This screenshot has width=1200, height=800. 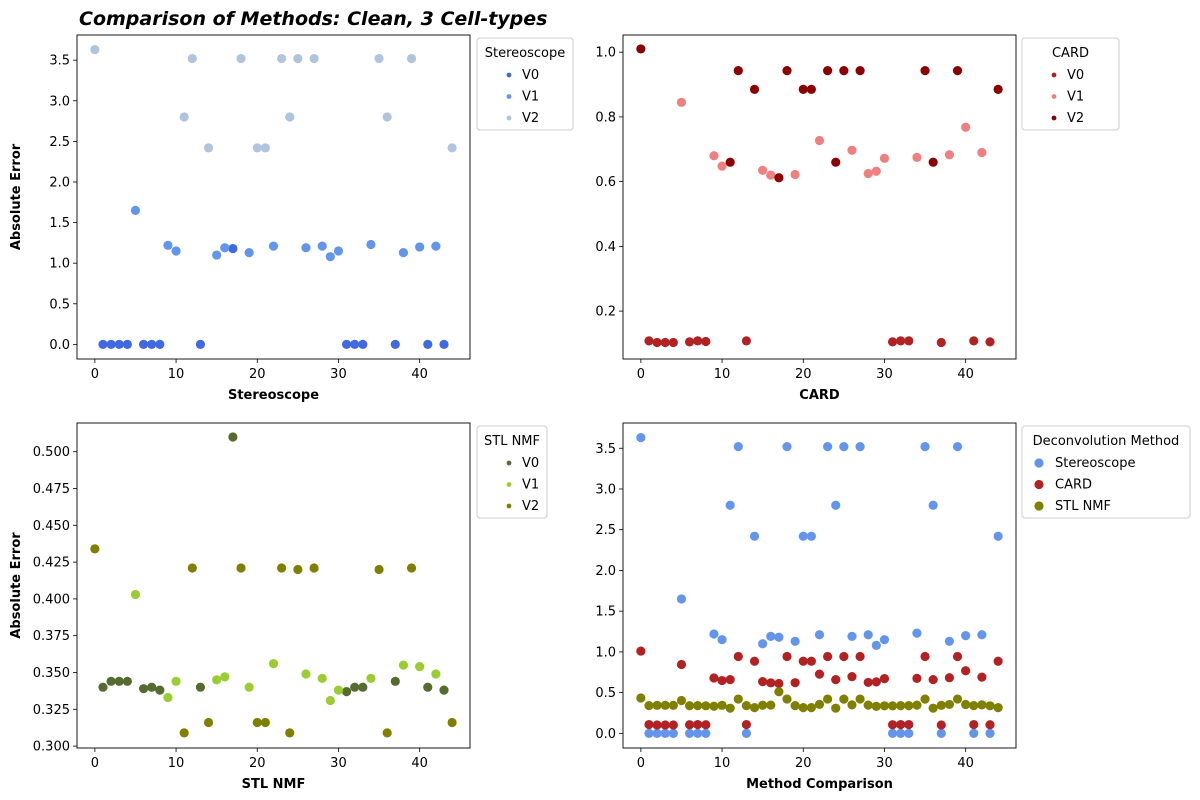 I want to click on x-tick-label: 0, so click(x=95, y=763).